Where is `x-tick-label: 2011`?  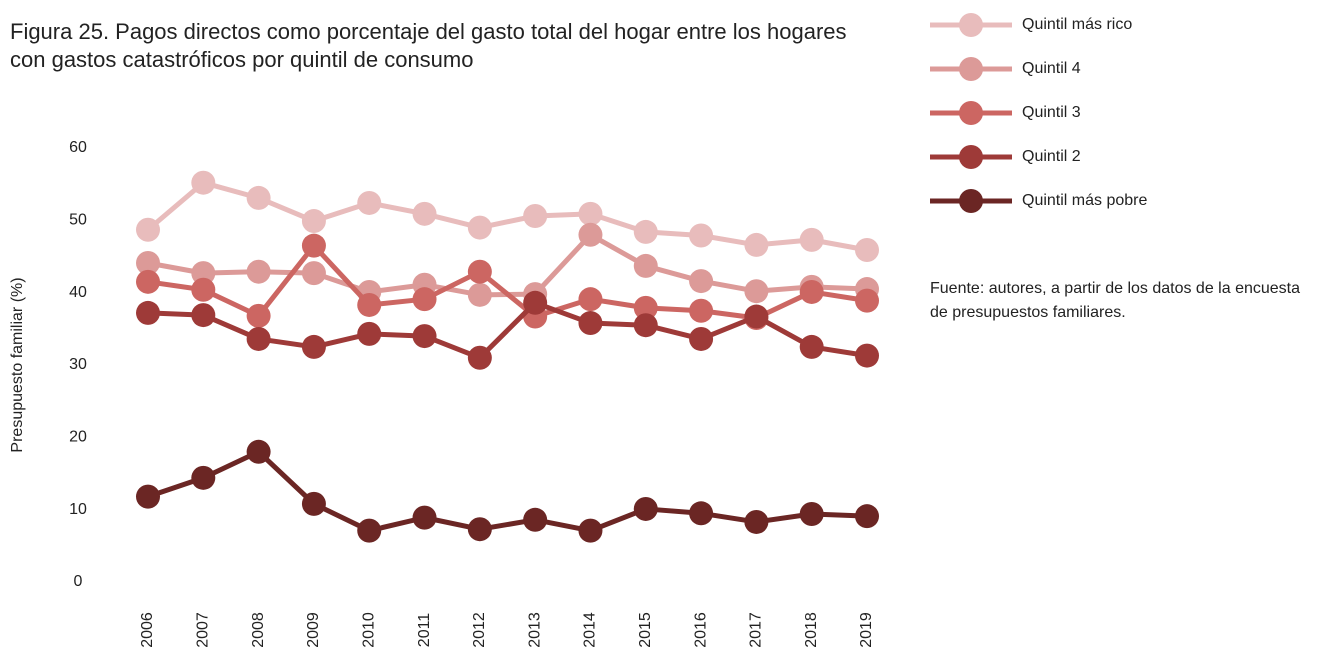 x-tick-label: 2011 is located at coordinates (424, 630).